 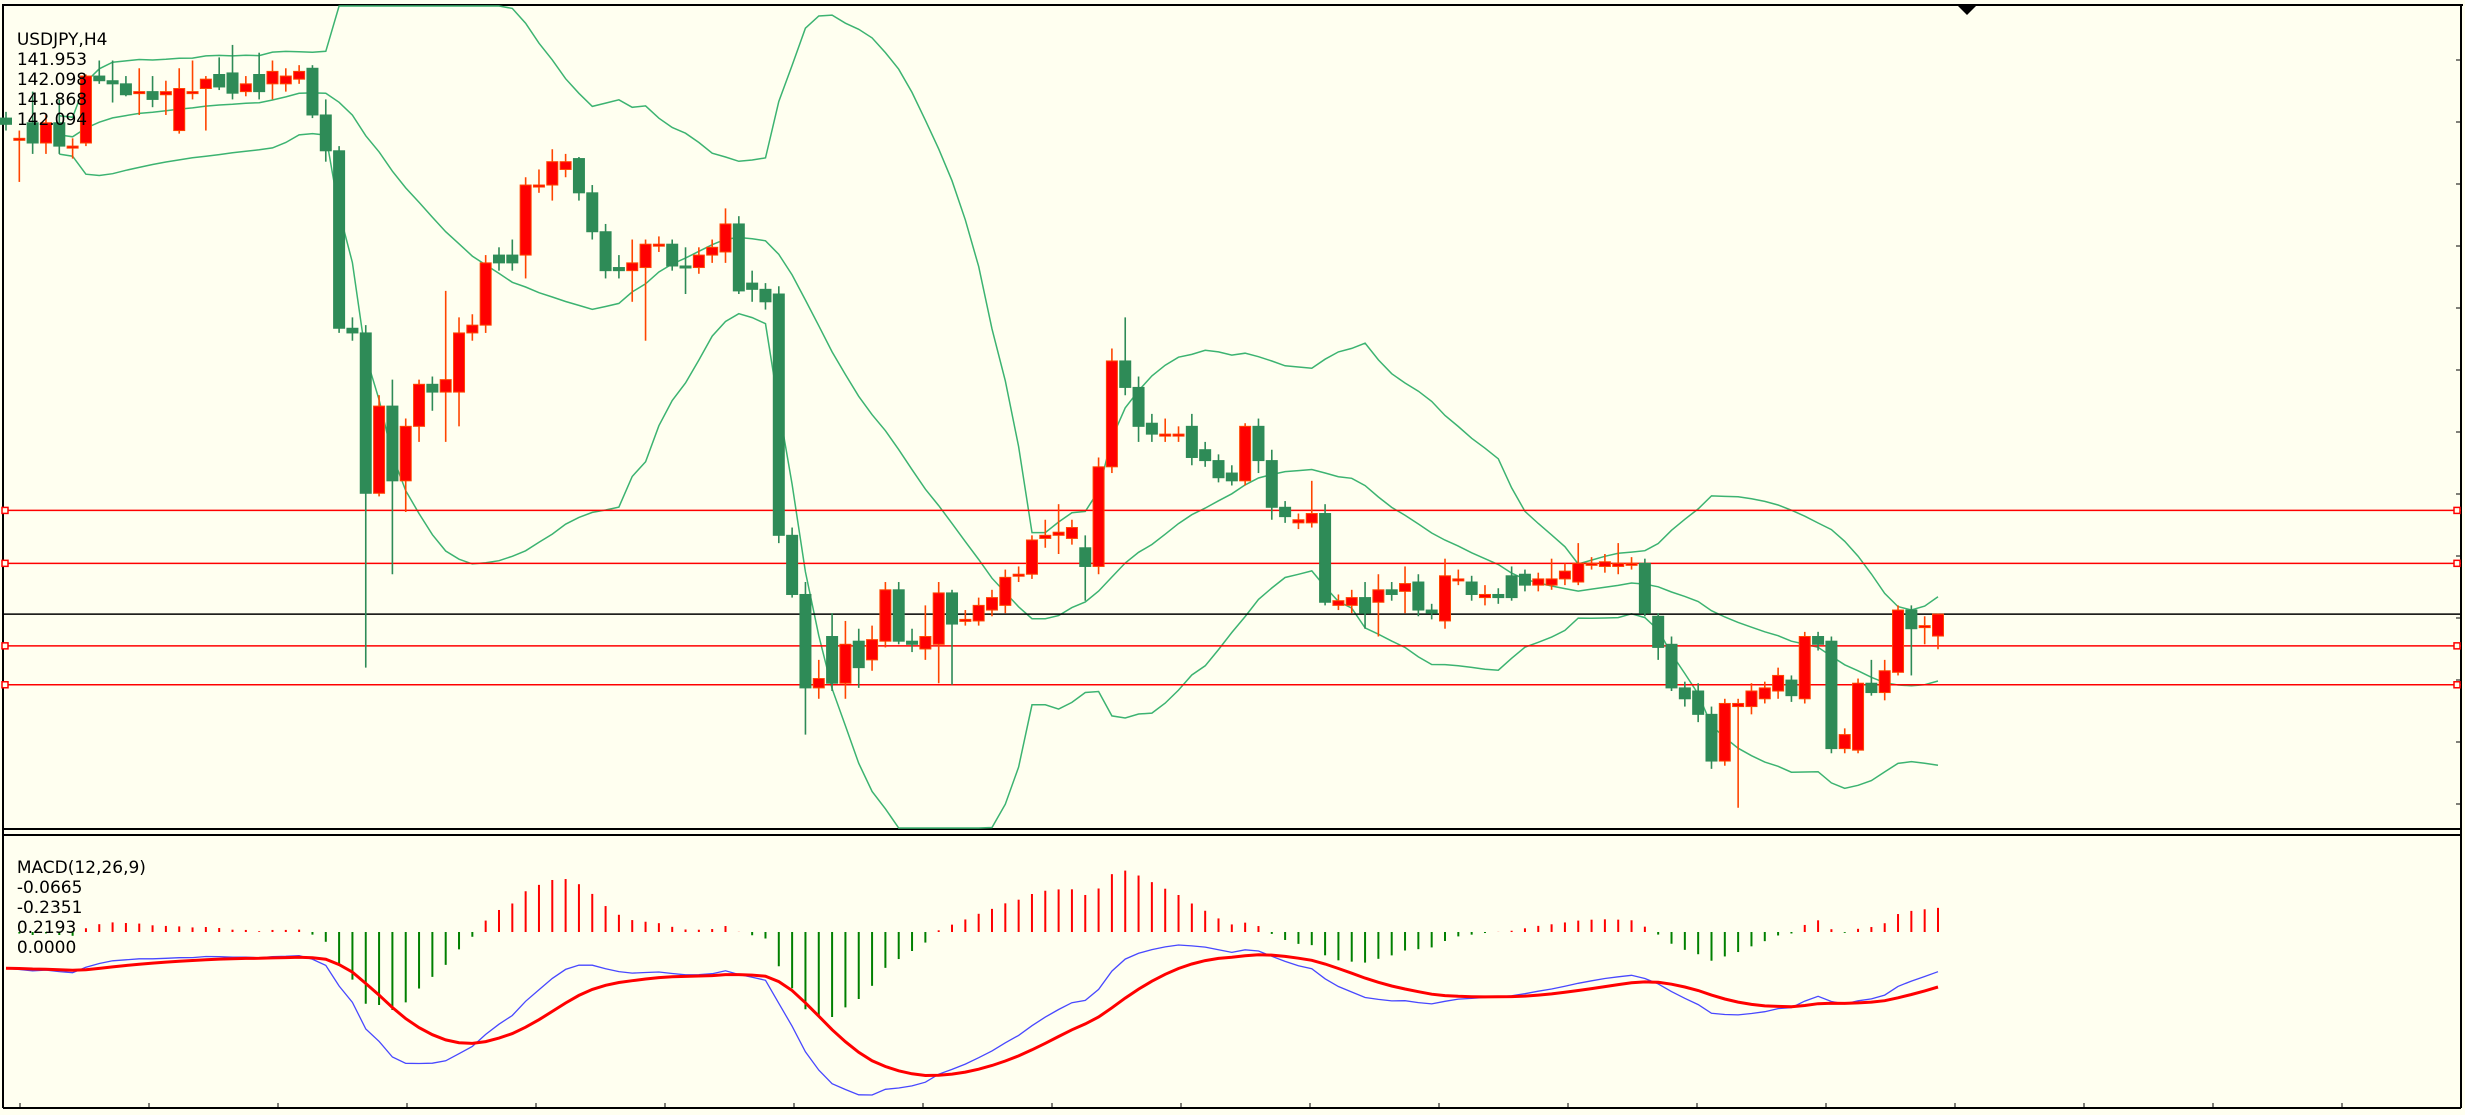 I want to click on symbol-timeframe: USDJPY,H4, so click(x=62, y=40).